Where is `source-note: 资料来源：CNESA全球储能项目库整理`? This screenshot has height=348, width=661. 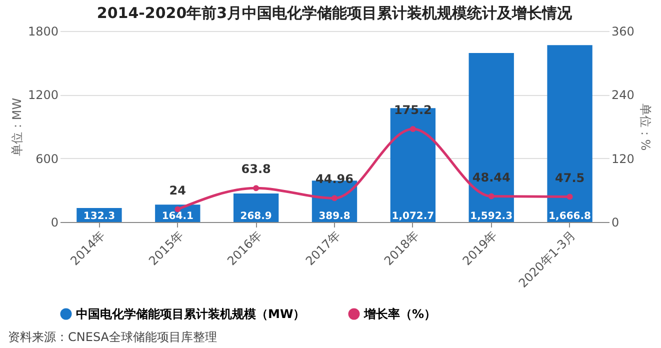 source-note: 资料来源：CNESA全球储能项目库整理 is located at coordinates (112, 337).